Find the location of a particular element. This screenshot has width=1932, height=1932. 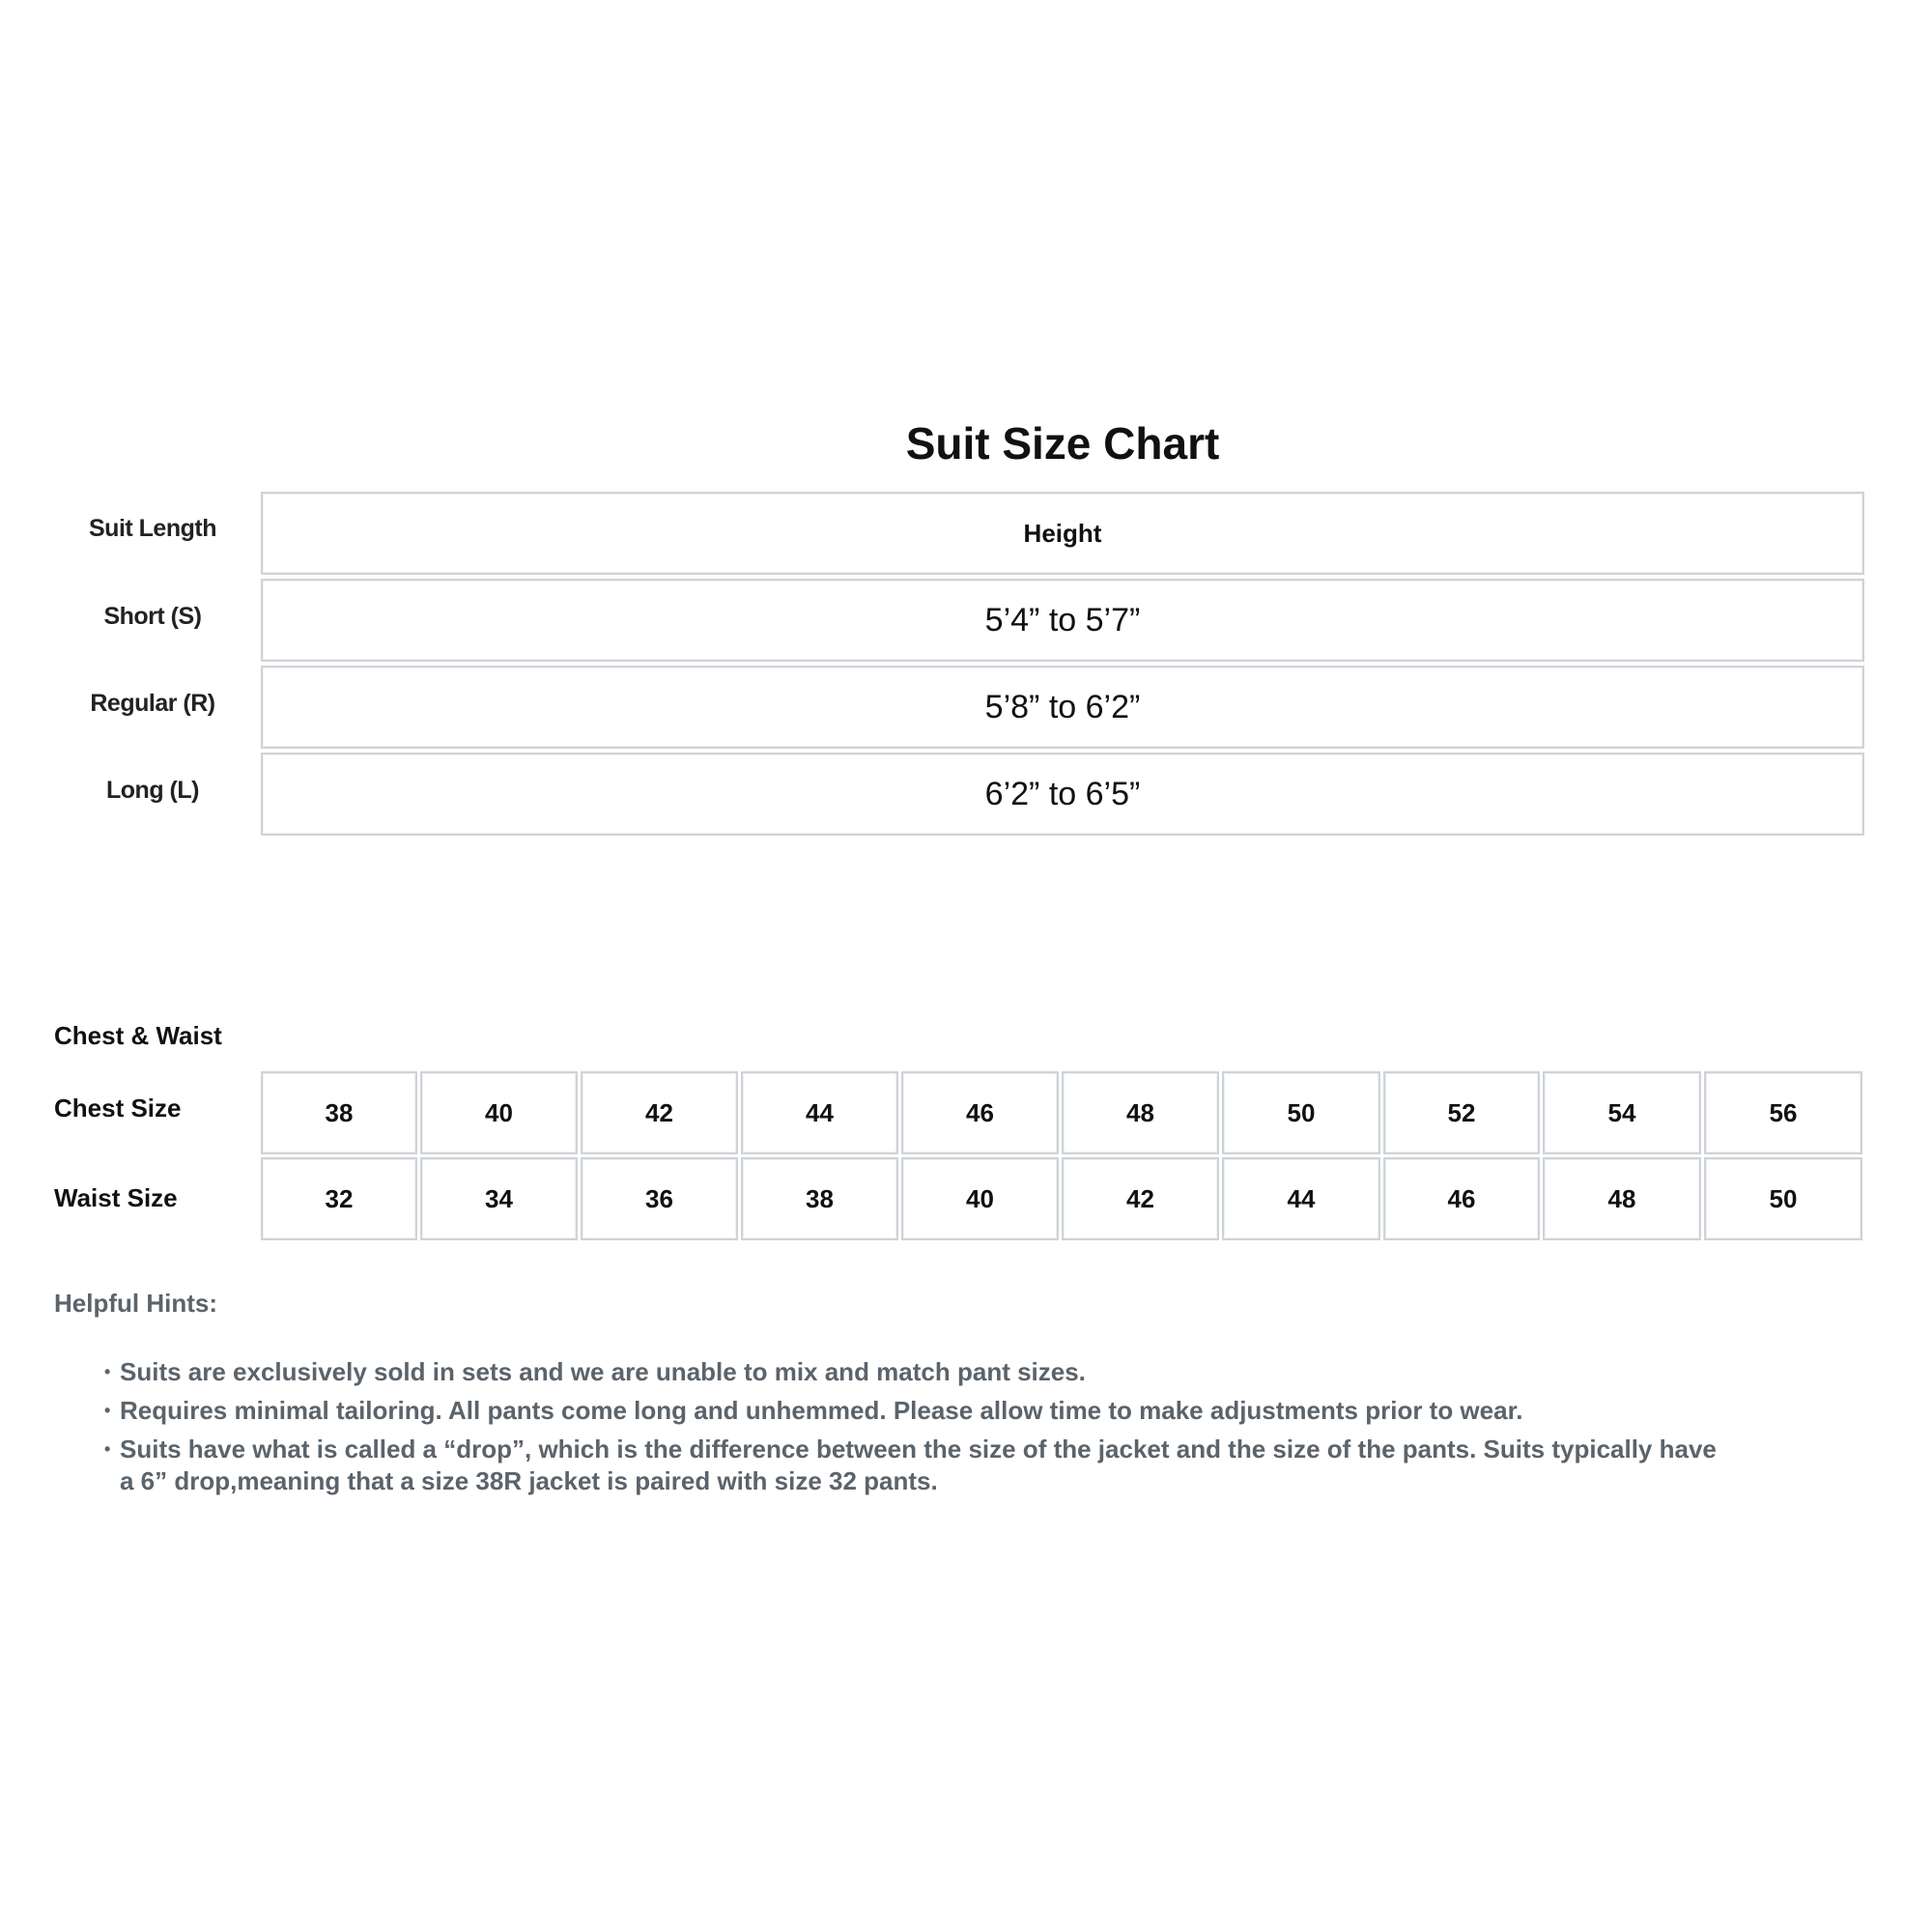

height-header-cell: Height is located at coordinates (1062, 533).